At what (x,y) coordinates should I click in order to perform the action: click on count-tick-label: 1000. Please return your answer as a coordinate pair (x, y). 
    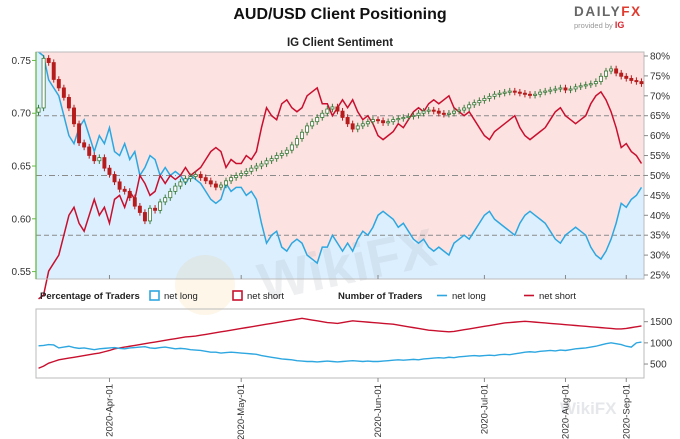
    Looking at the image, I should click on (661, 343).